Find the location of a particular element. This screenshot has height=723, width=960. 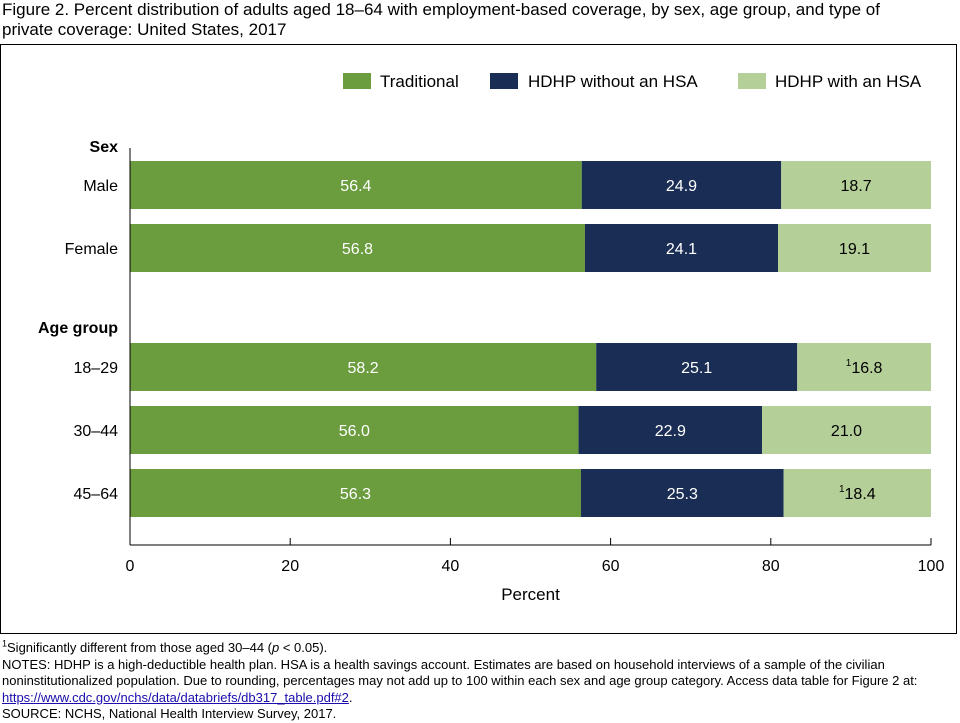

bar-traditional-male is located at coordinates (356, 185).